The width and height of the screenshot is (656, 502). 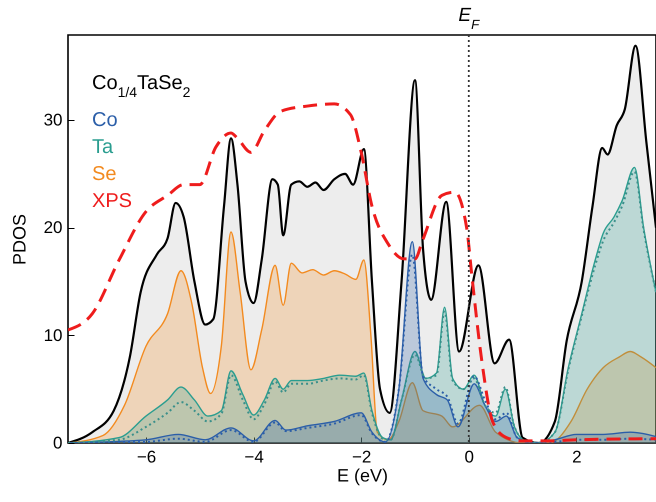 What do you see at coordinates (105, 120) in the screenshot?
I see `text: Co` at bounding box center [105, 120].